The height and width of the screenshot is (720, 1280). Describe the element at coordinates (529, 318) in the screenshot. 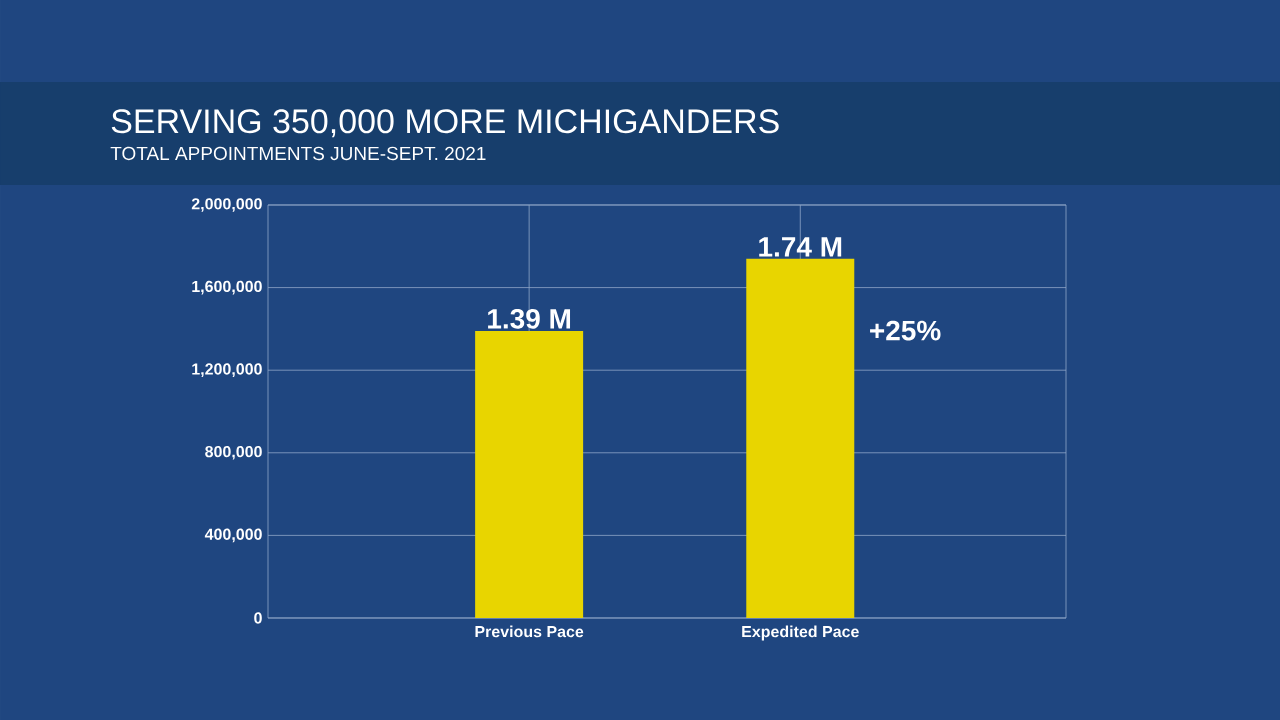

I see `data-label: 1.39 M` at that location.